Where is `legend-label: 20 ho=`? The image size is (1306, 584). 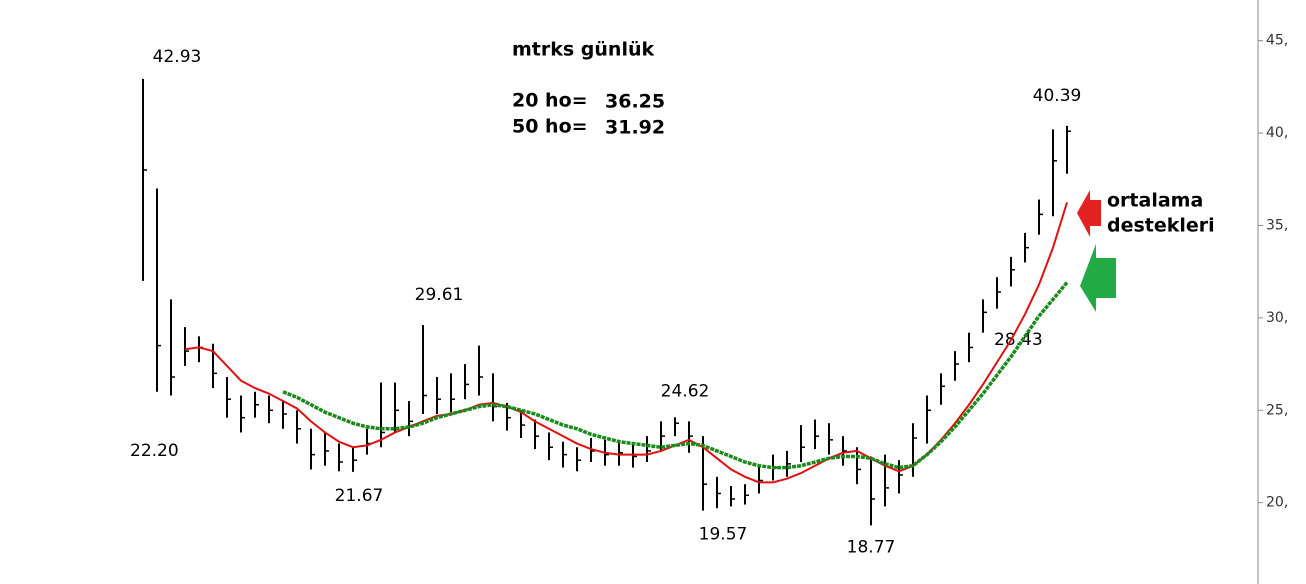
legend-label: 20 ho= is located at coordinates (550, 101).